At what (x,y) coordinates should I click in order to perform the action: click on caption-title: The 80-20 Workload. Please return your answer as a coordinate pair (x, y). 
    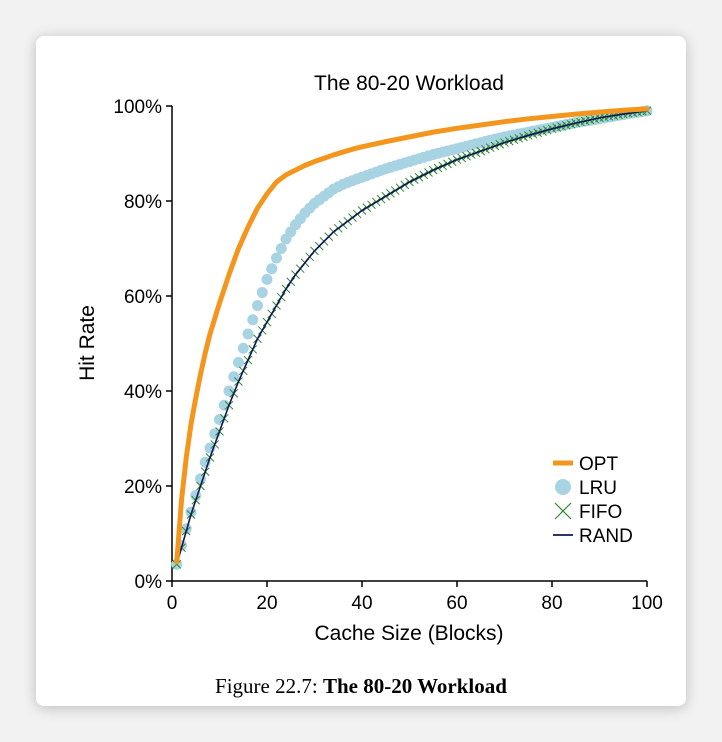
    Looking at the image, I should click on (414, 686).